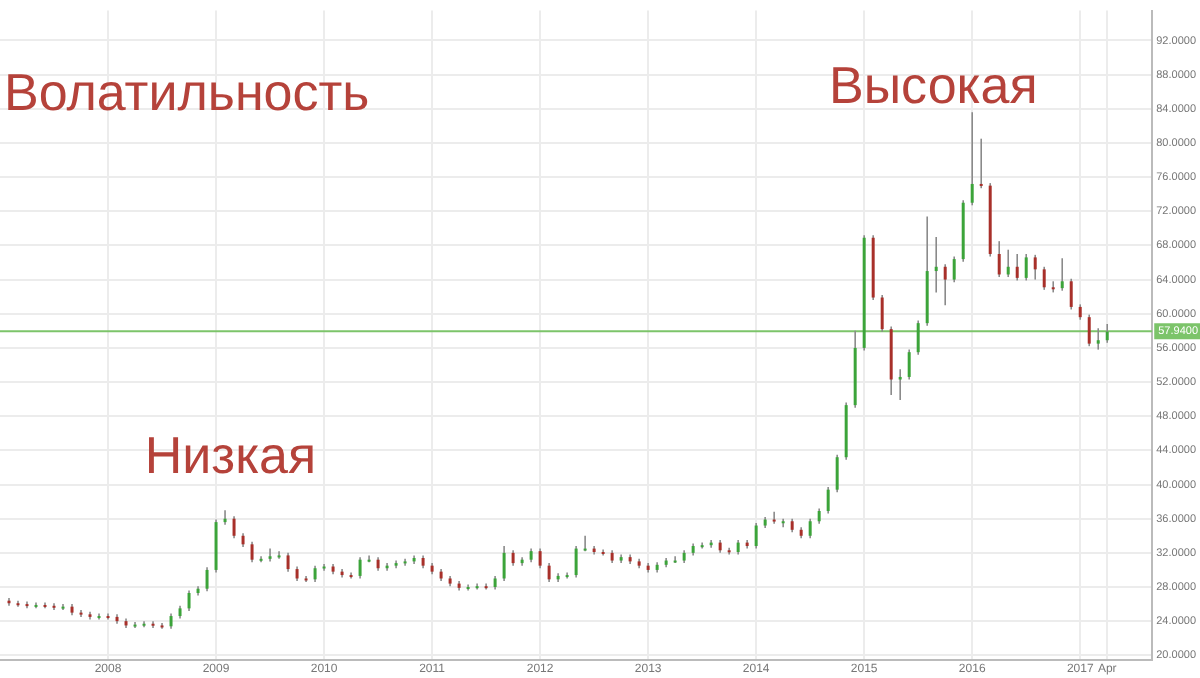  What do you see at coordinates (230, 454) in the screenshot?
I see `annotation: Низкая` at bounding box center [230, 454].